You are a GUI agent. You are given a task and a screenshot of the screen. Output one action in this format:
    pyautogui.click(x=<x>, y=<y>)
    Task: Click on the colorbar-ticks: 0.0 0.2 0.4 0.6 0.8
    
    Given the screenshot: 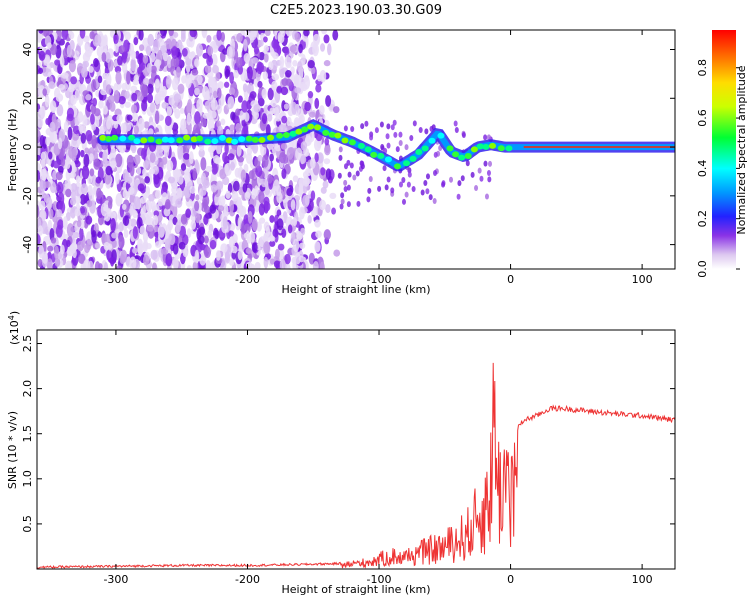 What is the action you would take?
    pyautogui.click(x=718, y=168)
    